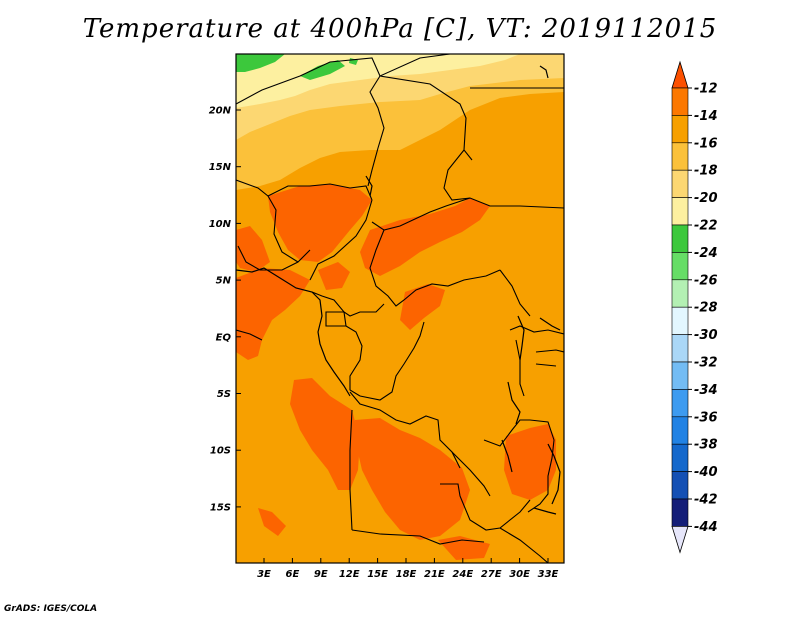  What do you see at coordinates (548, 574) in the screenshot?
I see `lon-tick-label: 33E` at bounding box center [548, 574].